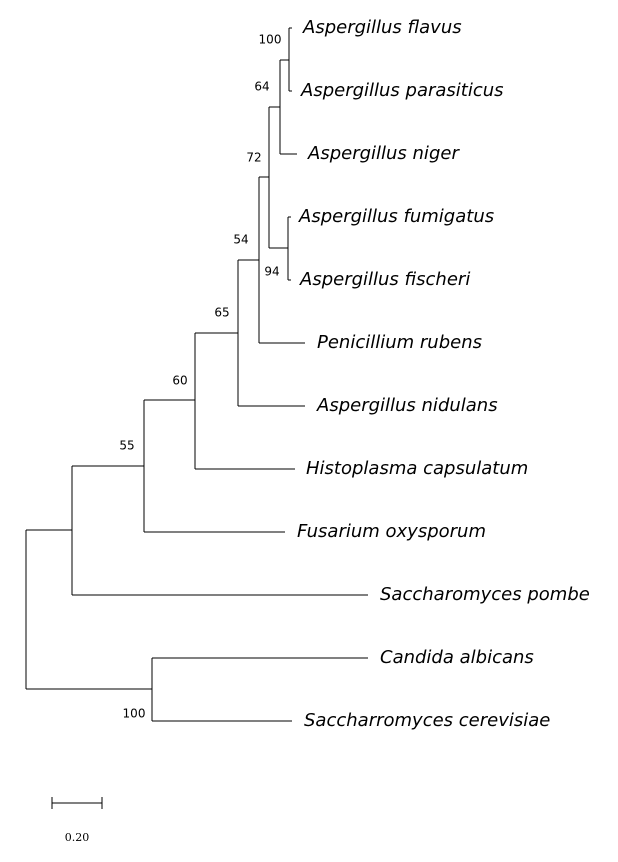 The image size is (618, 862). What do you see at coordinates (391, 531) in the screenshot?
I see `taxon-label: Fusarium oxysporum` at bounding box center [391, 531].